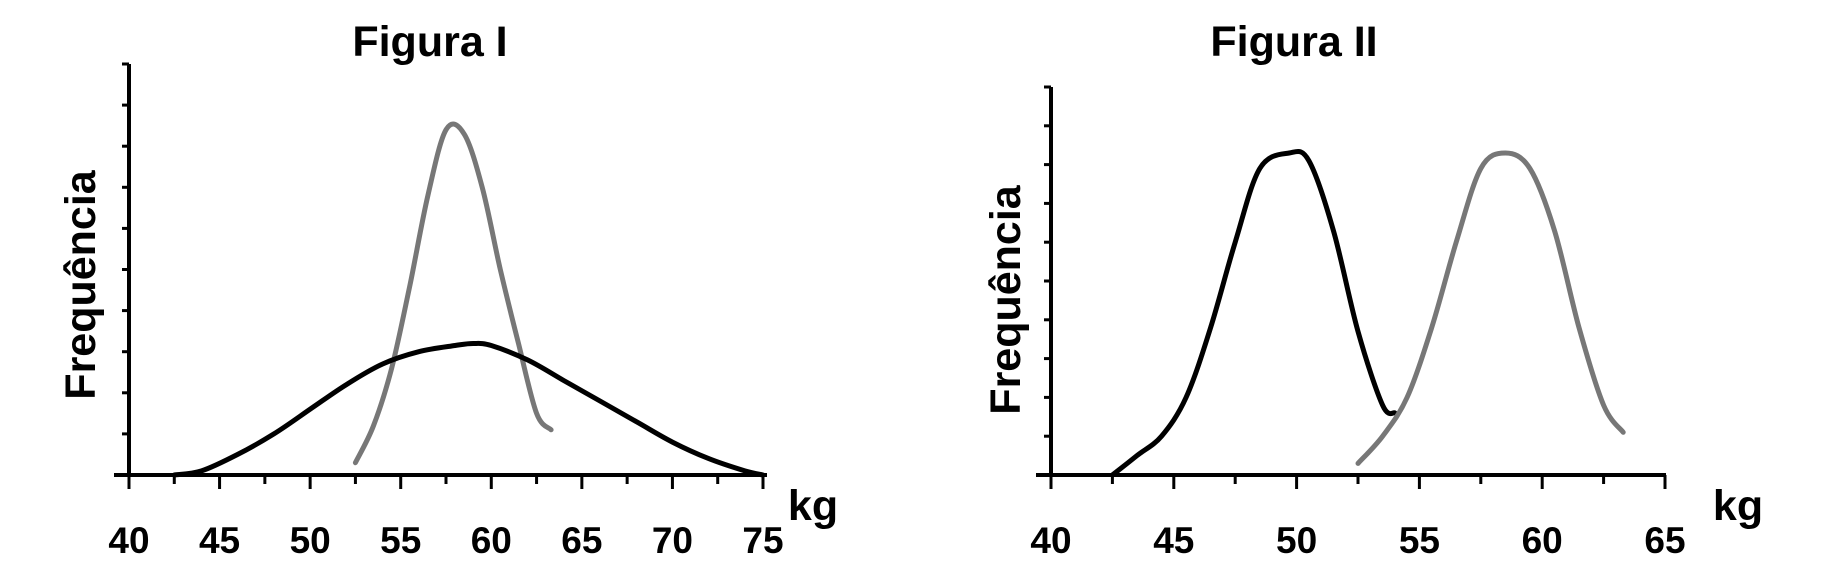 This screenshot has width=1824, height=581. I want to click on x-tick-label: 75, so click(762, 540).